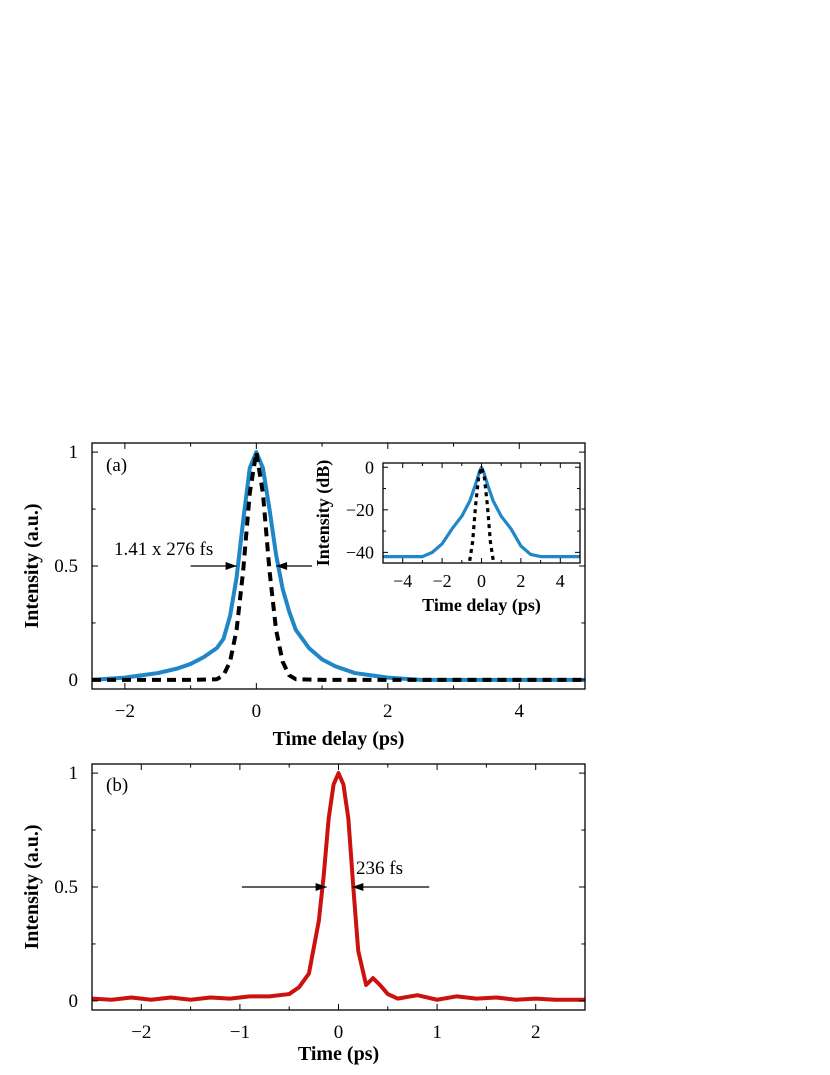 The height and width of the screenshot is (1075, 830). Describe the element at coordinates (323, 513) in the screenshot. I see `y-axis-title: Intensity (dB)` at that location.